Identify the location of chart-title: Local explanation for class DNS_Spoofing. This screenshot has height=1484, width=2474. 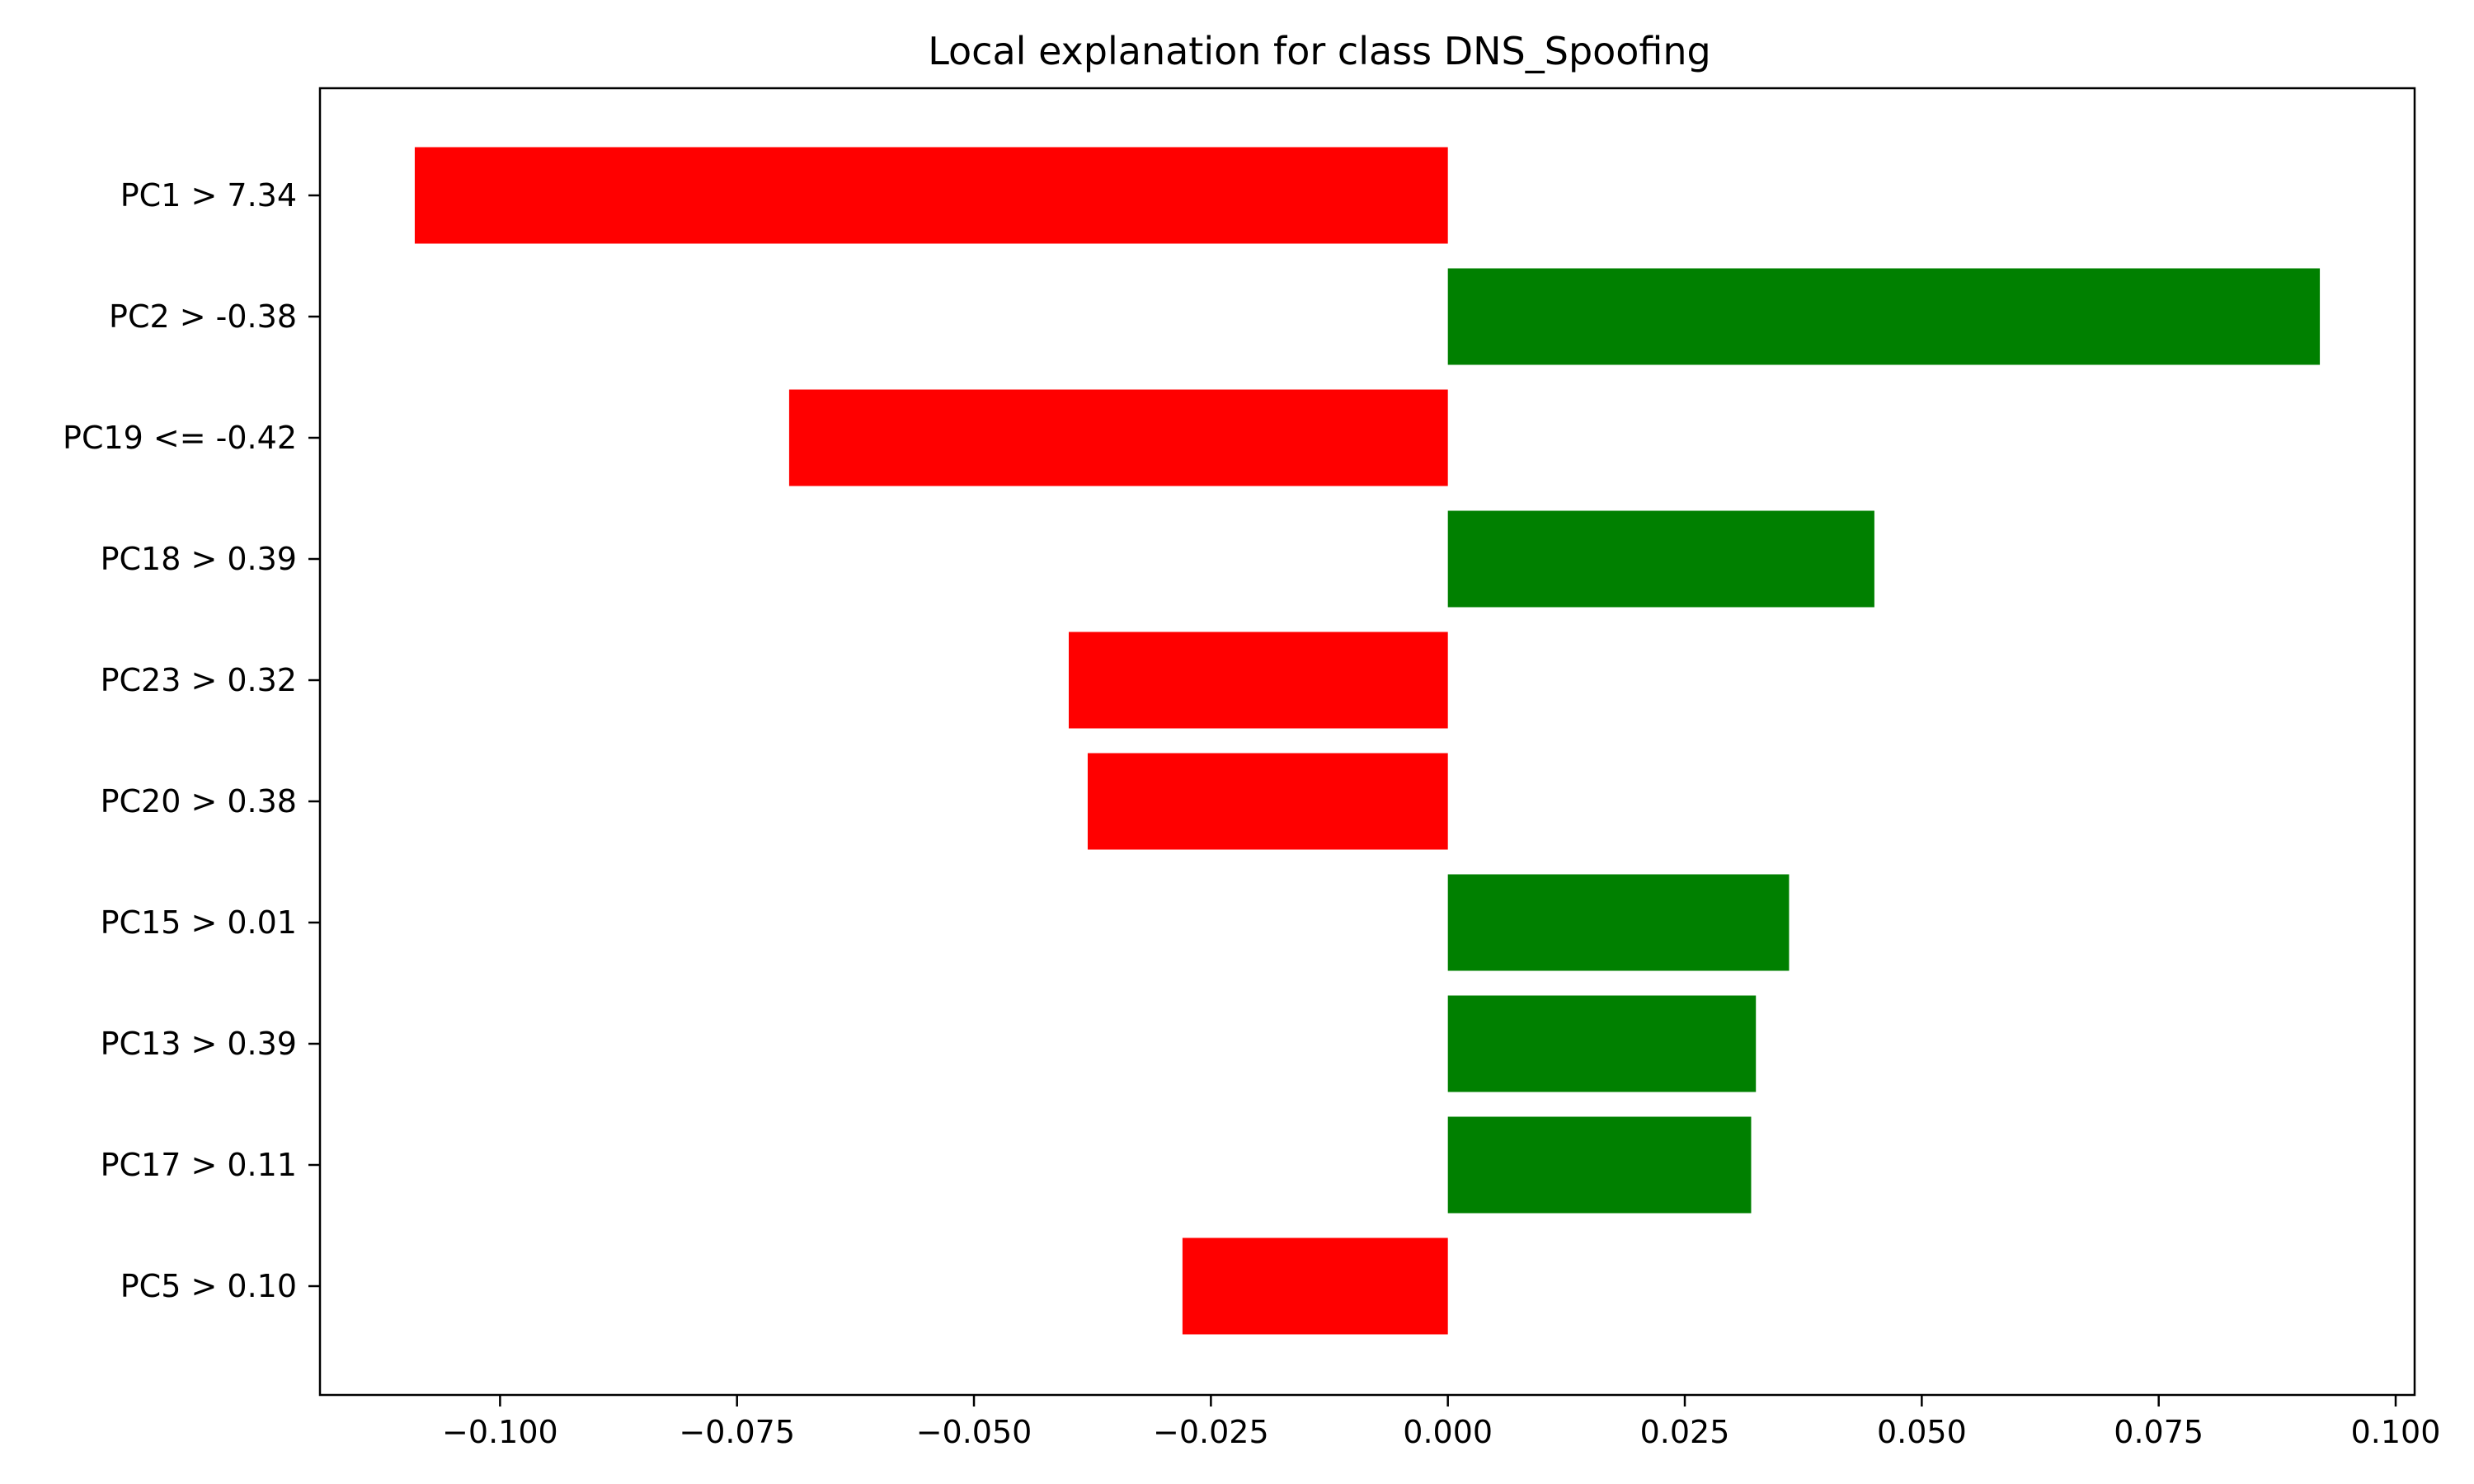
(1319, 51).